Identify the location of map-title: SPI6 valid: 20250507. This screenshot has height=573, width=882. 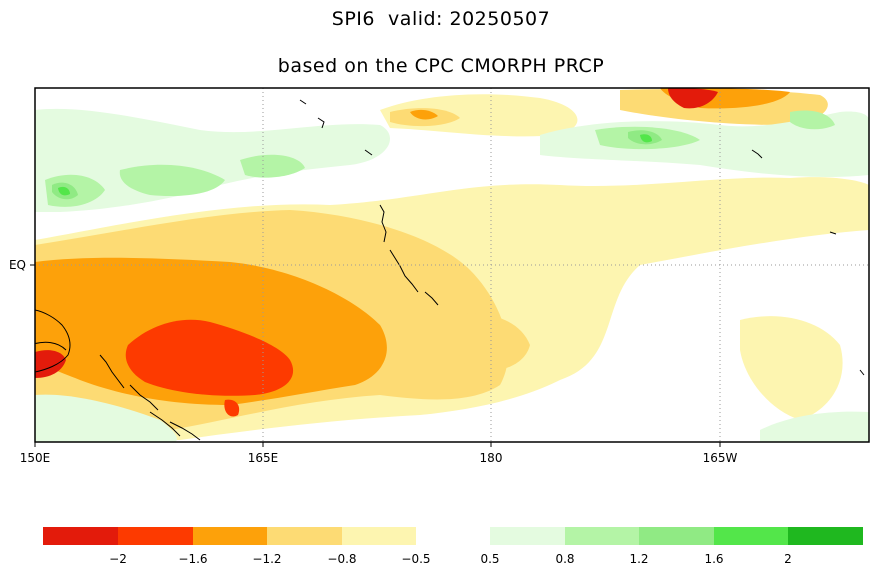
(441, 19).